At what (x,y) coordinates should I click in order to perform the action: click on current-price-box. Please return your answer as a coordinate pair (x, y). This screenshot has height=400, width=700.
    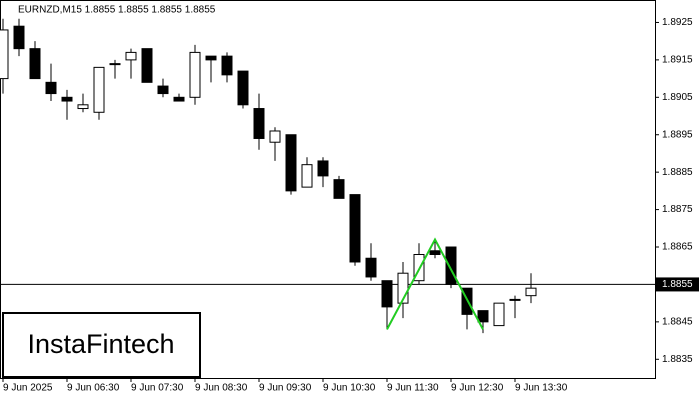
    Looking at the image, I should click on (677, 284).